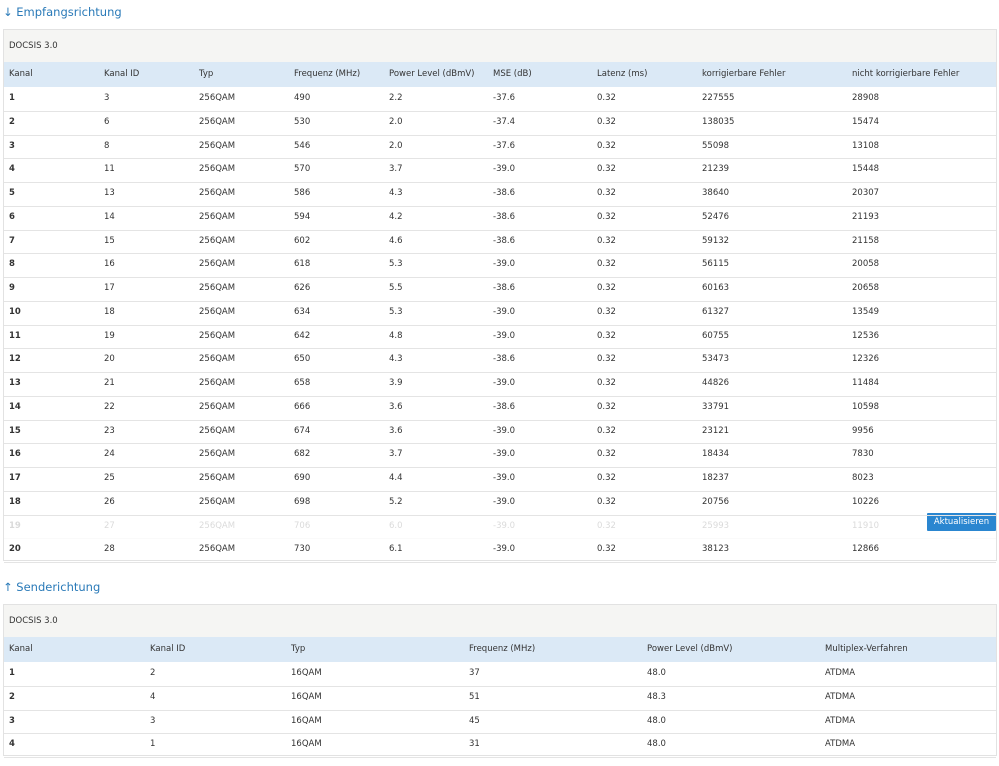 The image size is (999, 766). Describe the element at coordinates (744, 74) in the screenshot. I see `column-header: korrigierbare Fehler` at that location.